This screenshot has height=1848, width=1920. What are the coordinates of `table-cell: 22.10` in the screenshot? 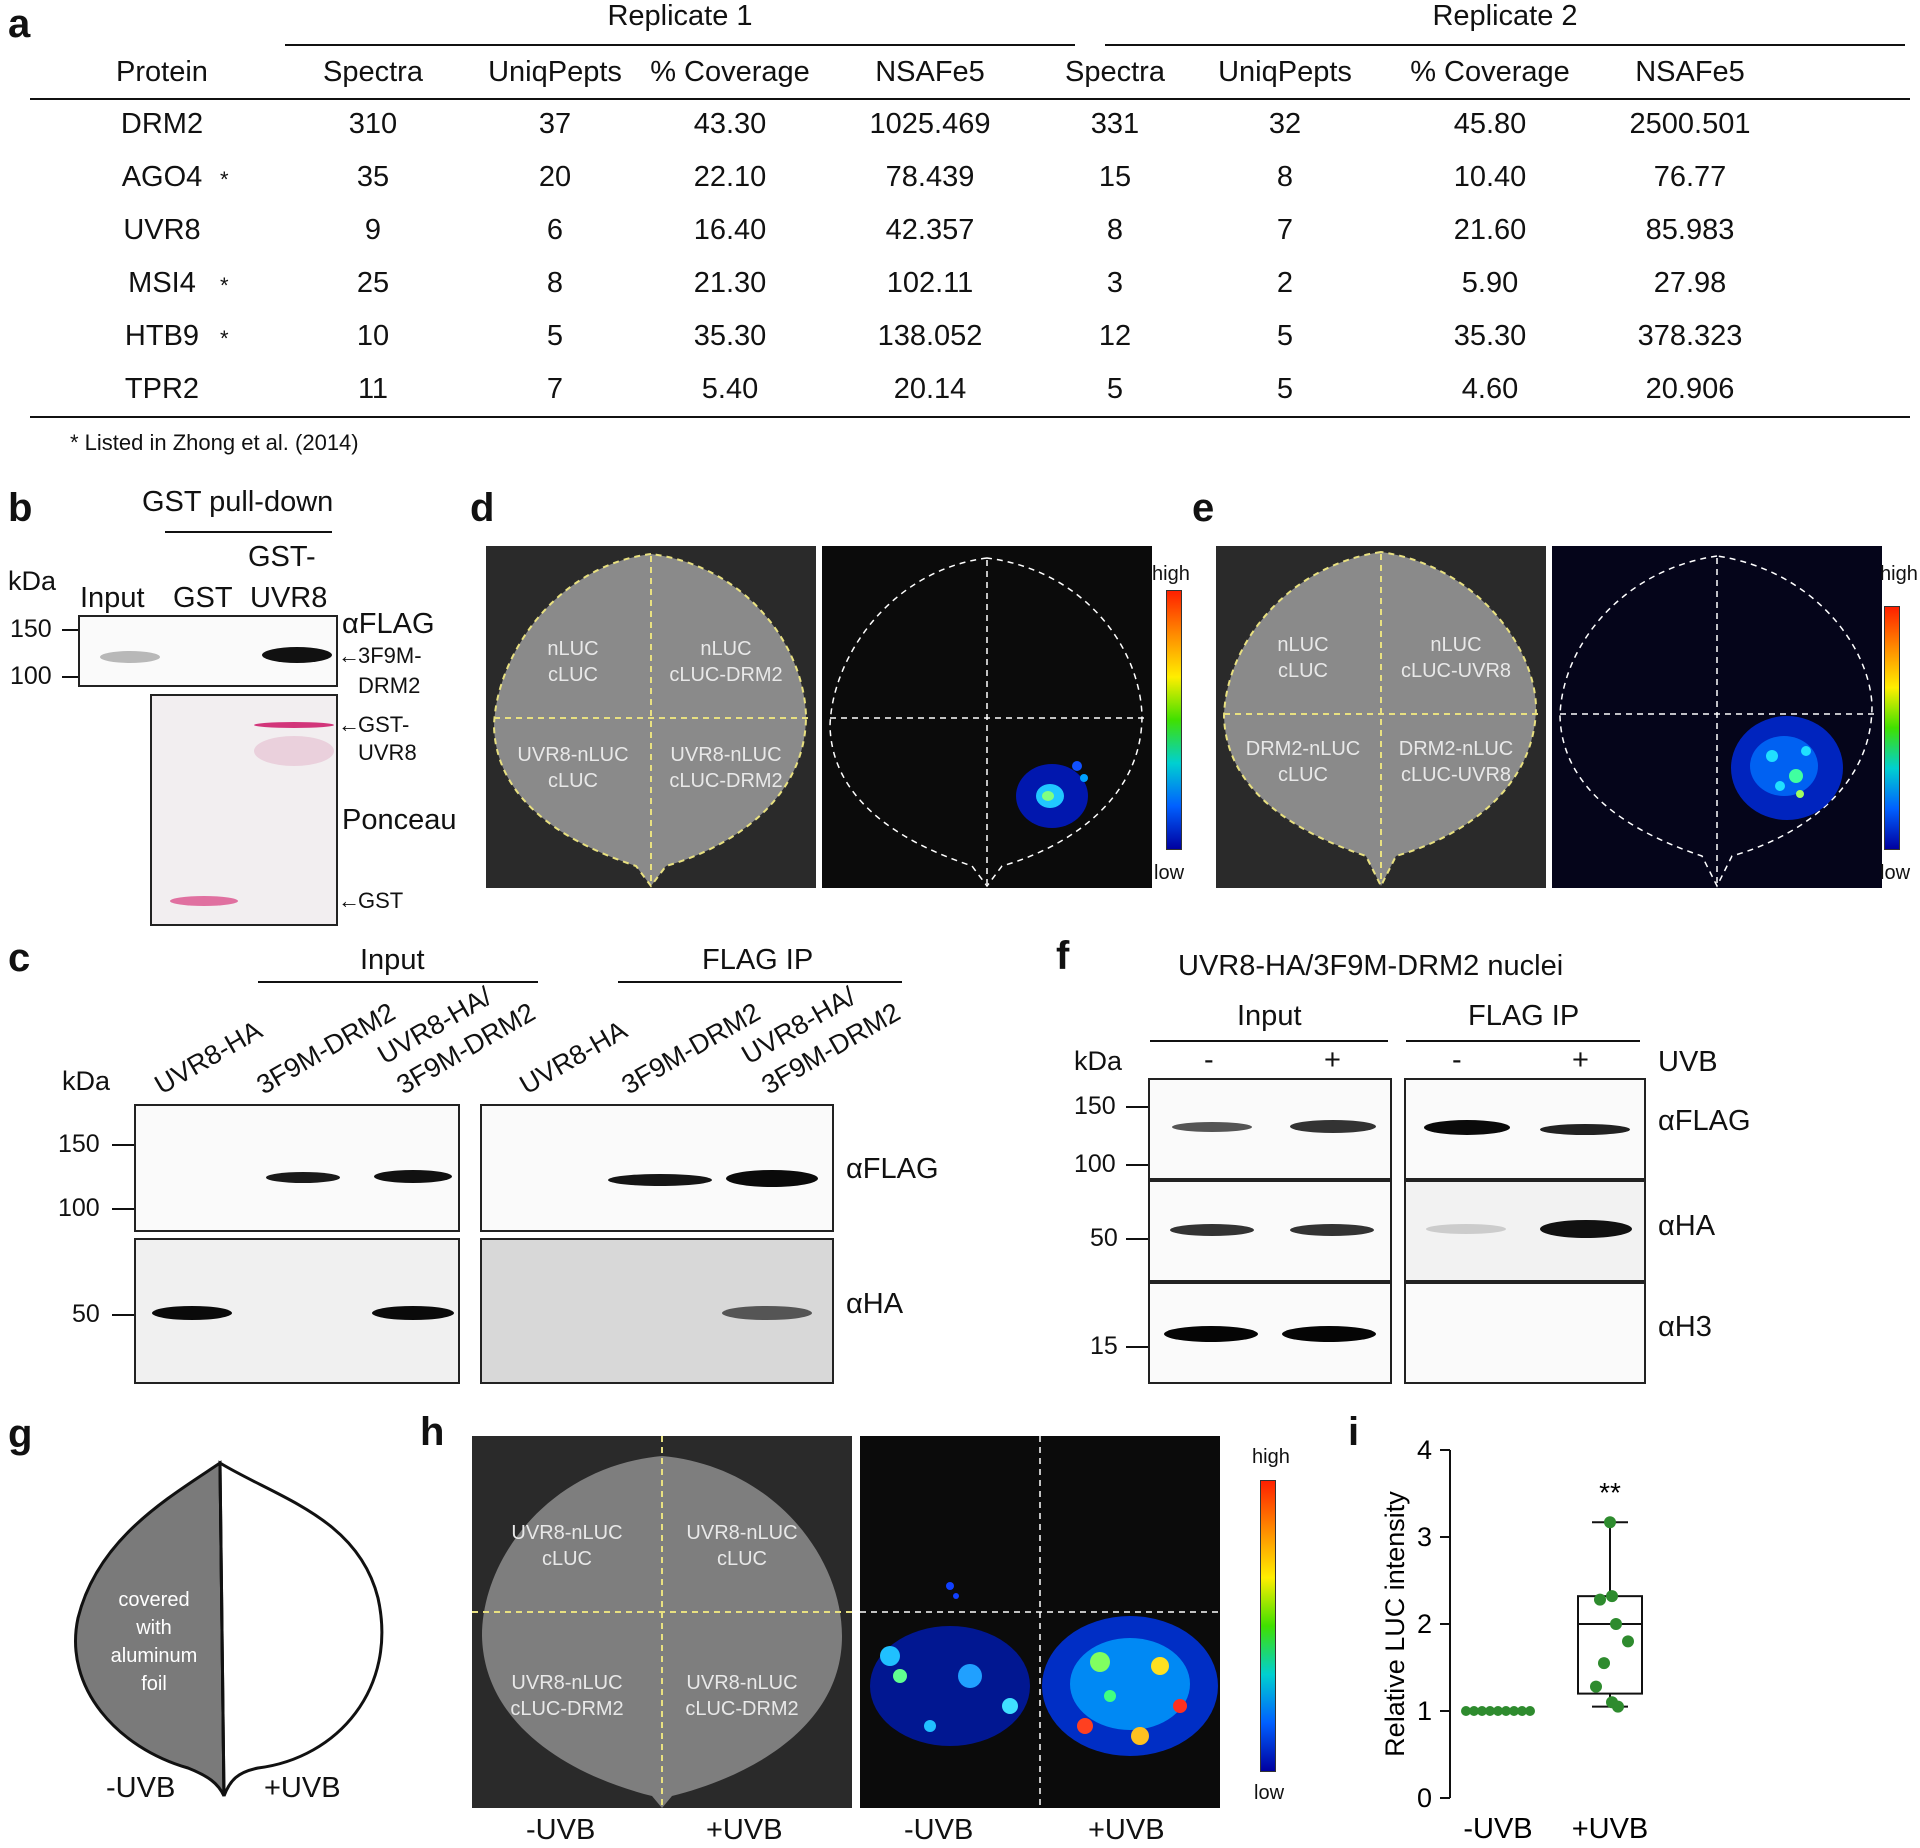 It's located at (730, 177).